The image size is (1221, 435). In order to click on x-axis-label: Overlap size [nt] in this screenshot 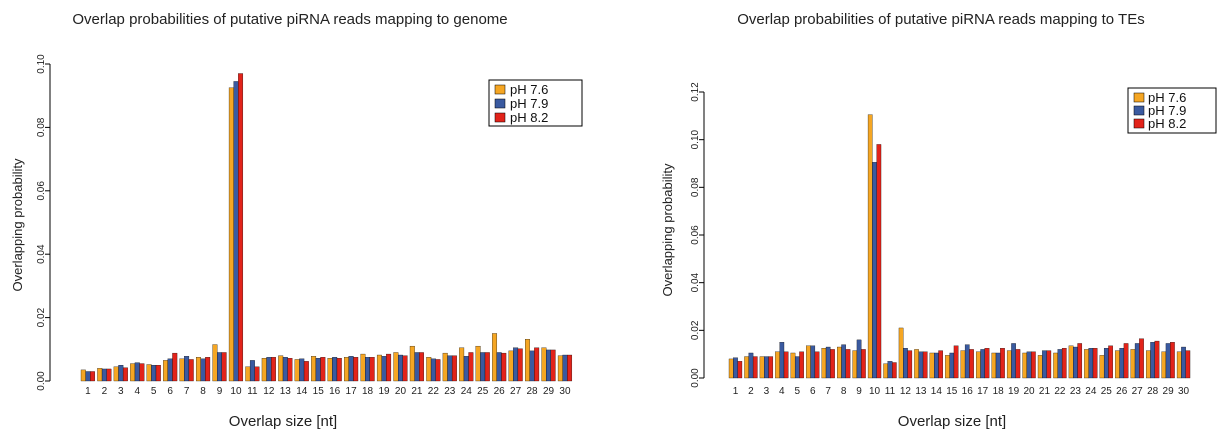, I will do `click(952, 421)`.